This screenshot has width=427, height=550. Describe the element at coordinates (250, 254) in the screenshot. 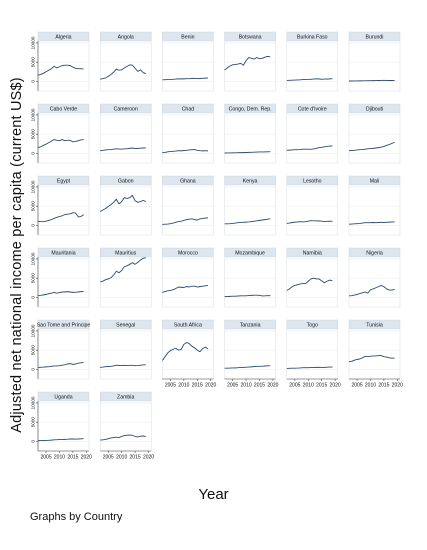

I see `panel-title: Mozambique` at that location.